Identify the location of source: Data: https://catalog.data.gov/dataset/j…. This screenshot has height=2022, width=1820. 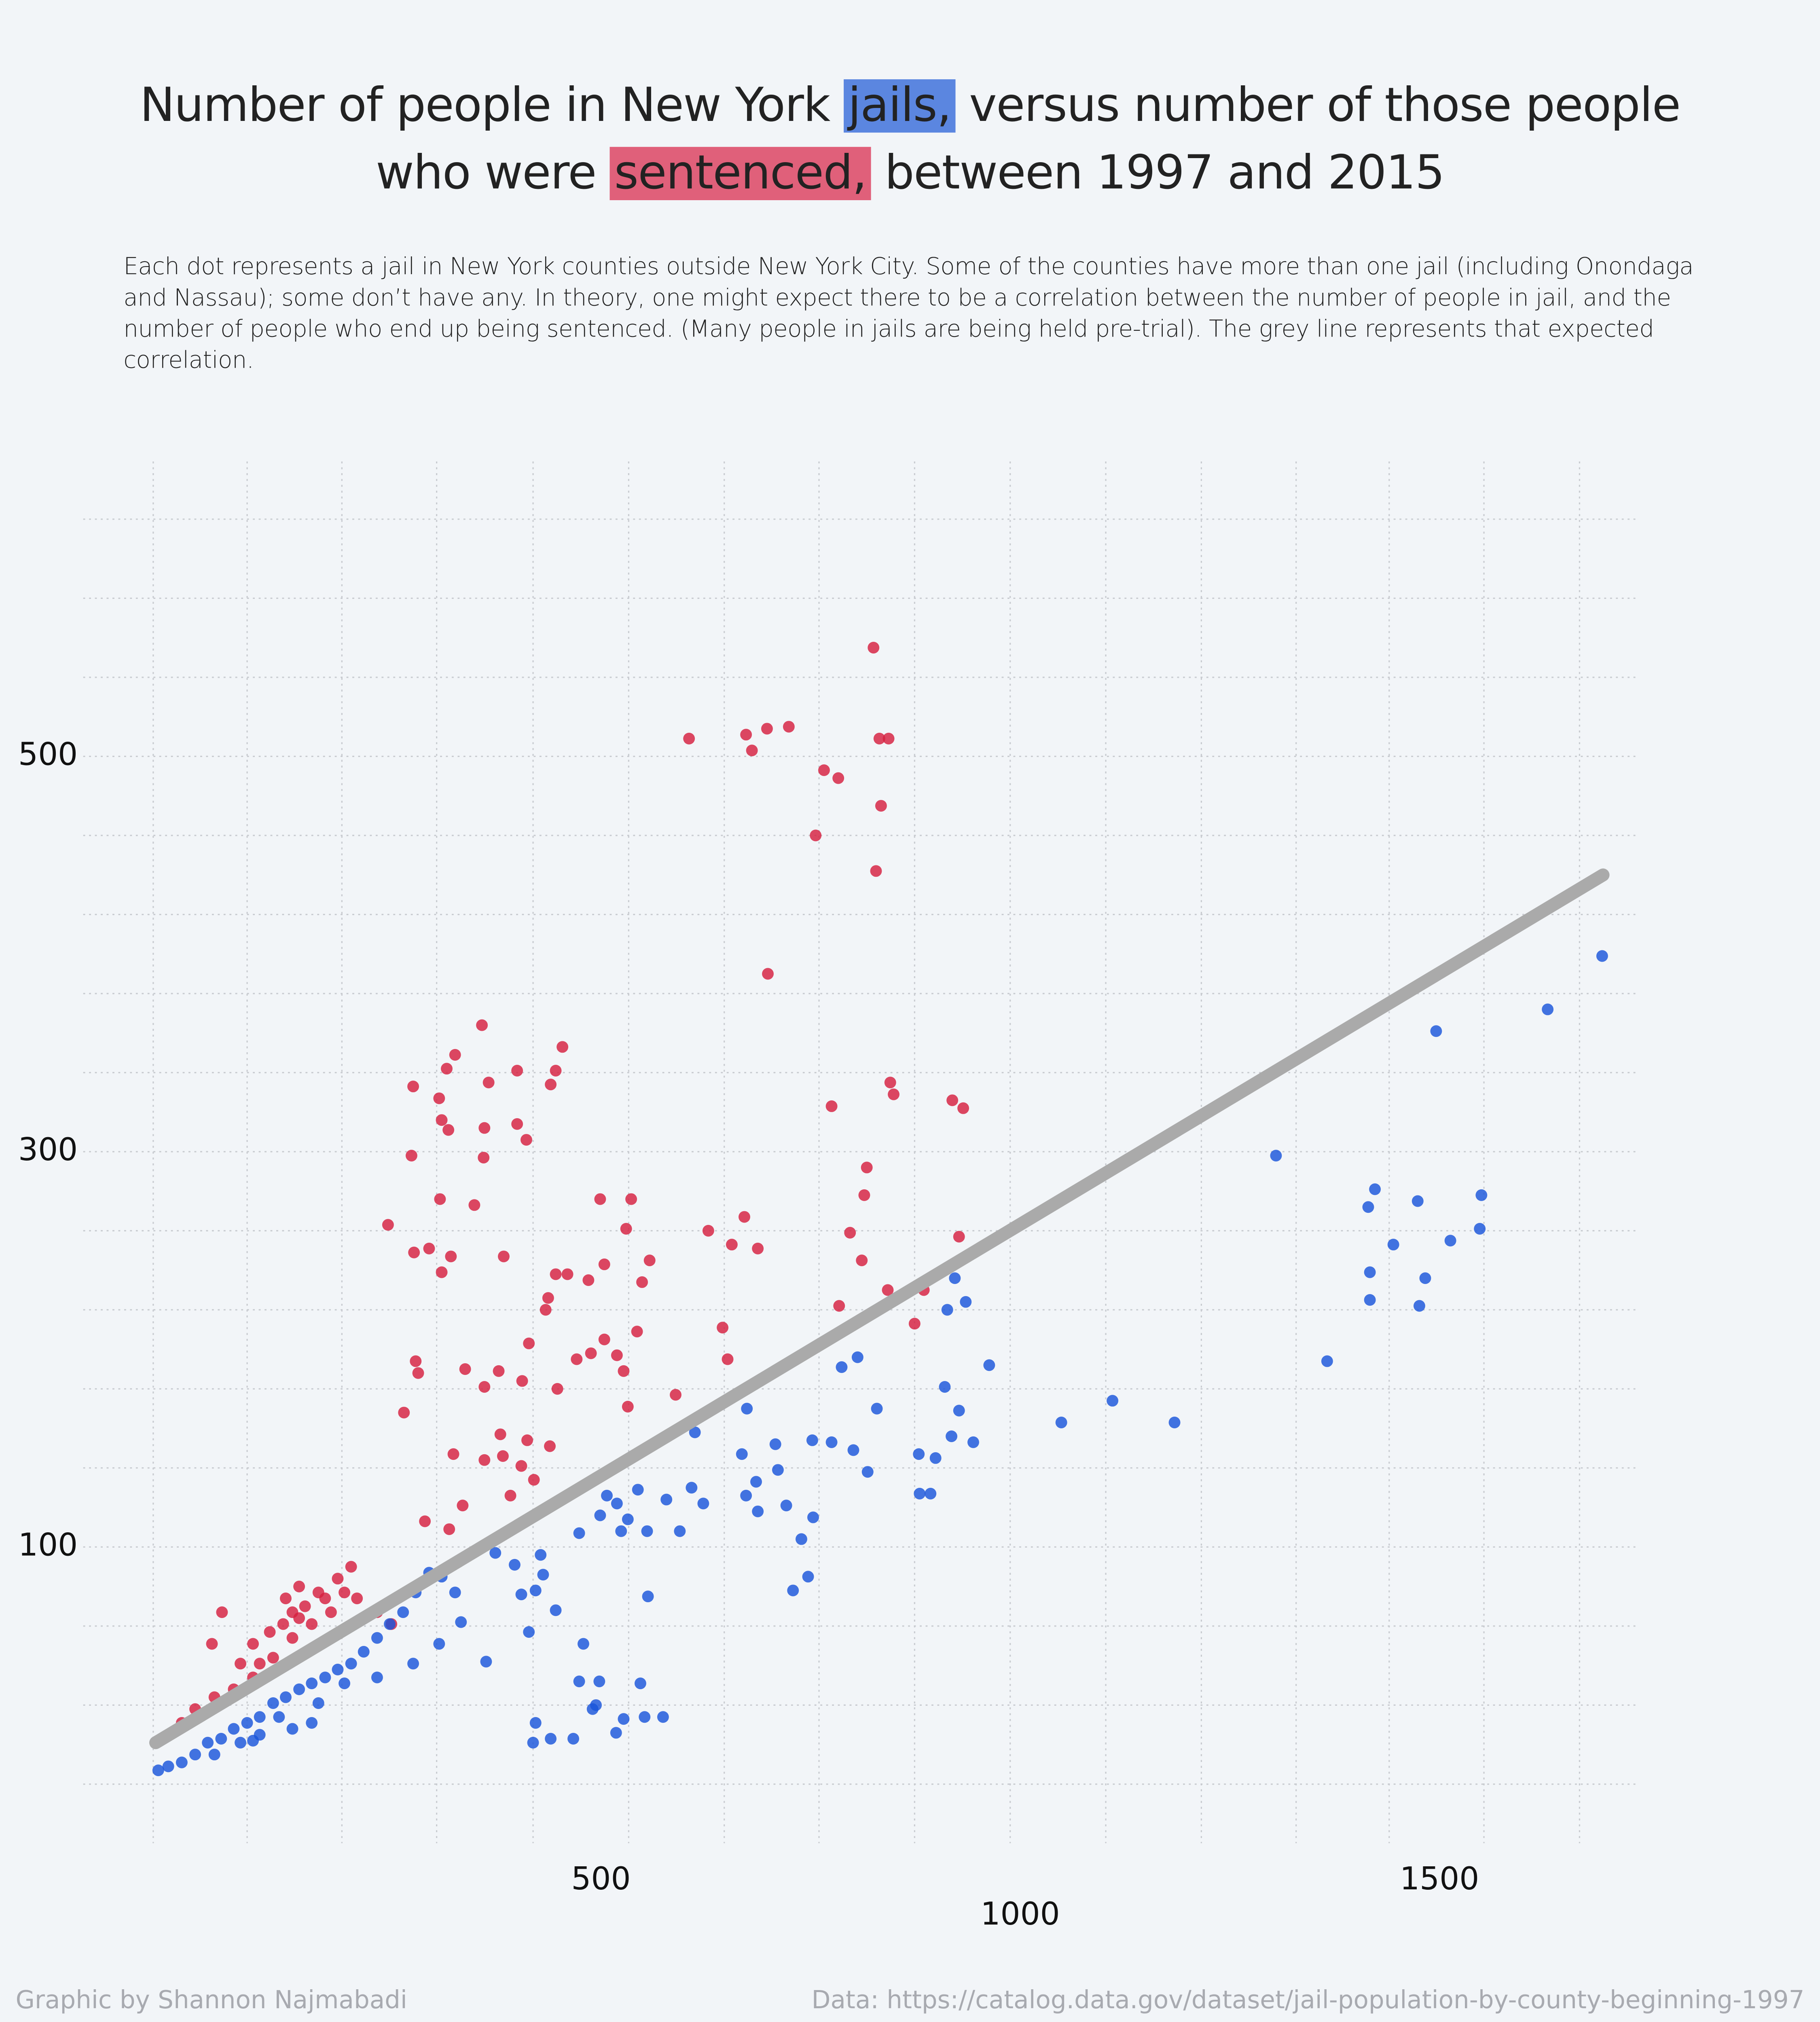
(1308, 2000).